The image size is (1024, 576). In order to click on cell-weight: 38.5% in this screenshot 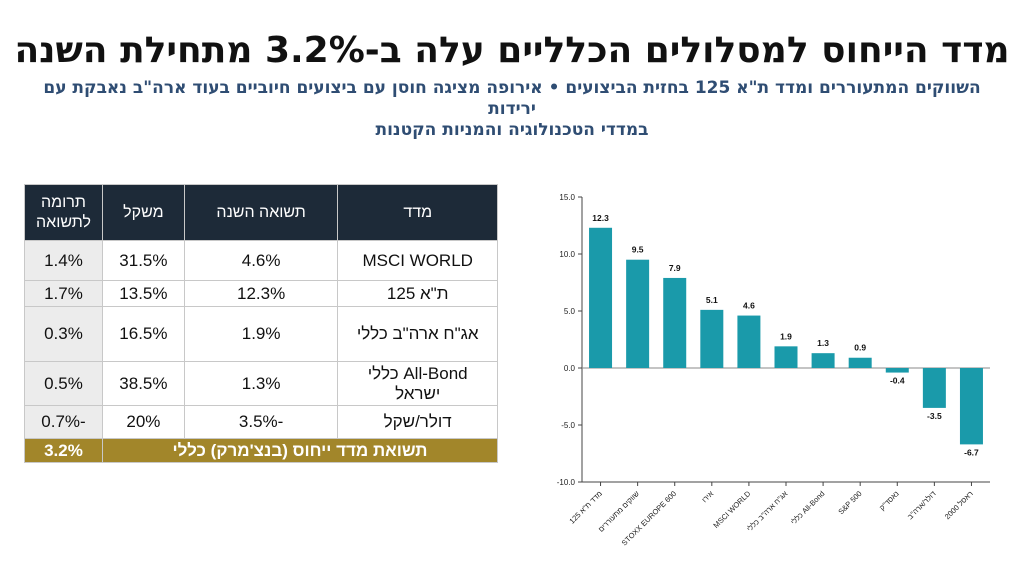, I will do `click(143, 383)`.